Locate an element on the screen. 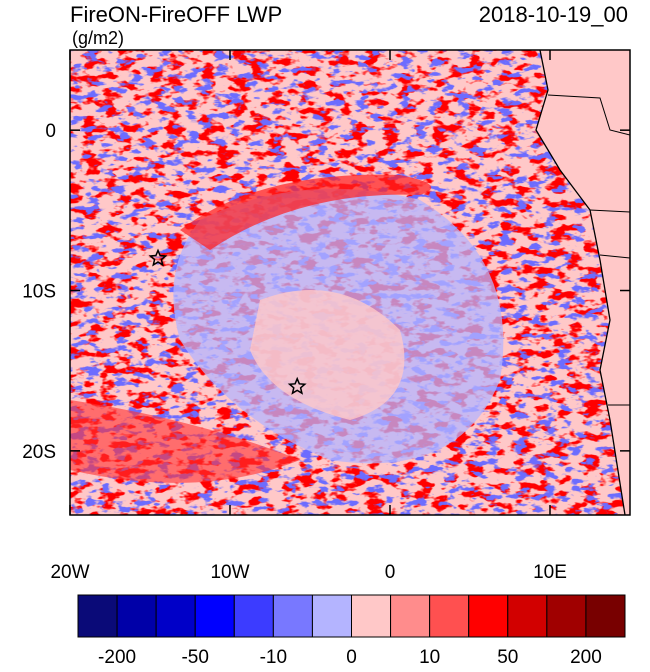  land is located at coordinates (583, 282).